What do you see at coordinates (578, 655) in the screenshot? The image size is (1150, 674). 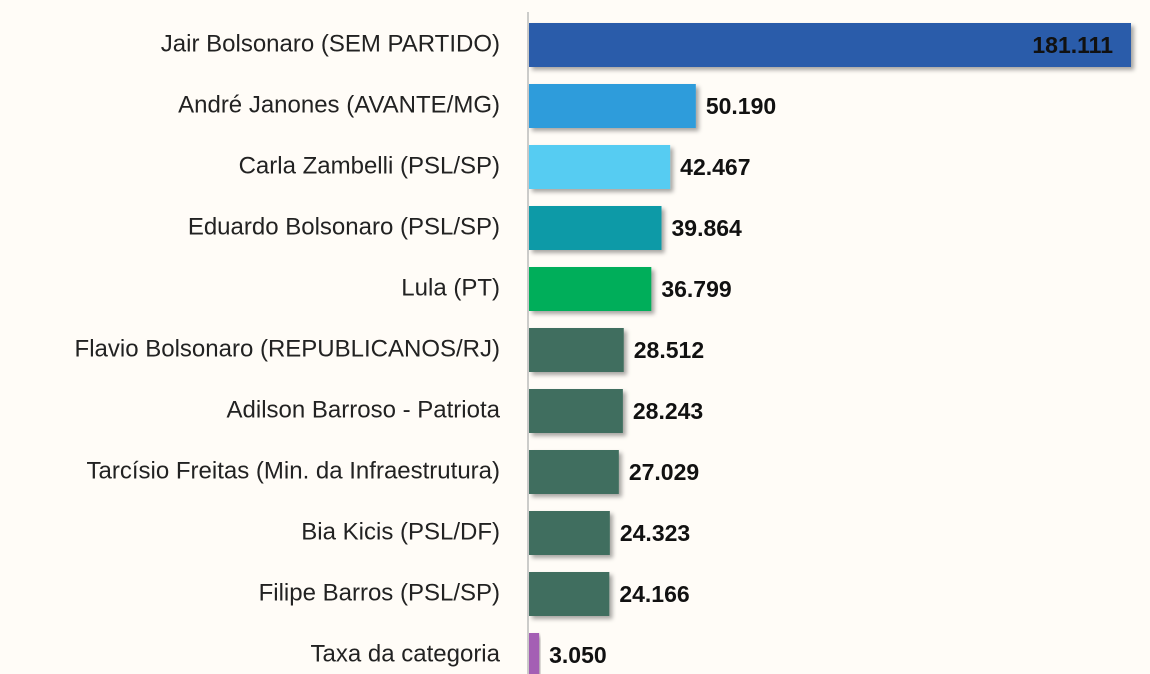 I see `value-label: 3.050` at bounding box center [578, 655].